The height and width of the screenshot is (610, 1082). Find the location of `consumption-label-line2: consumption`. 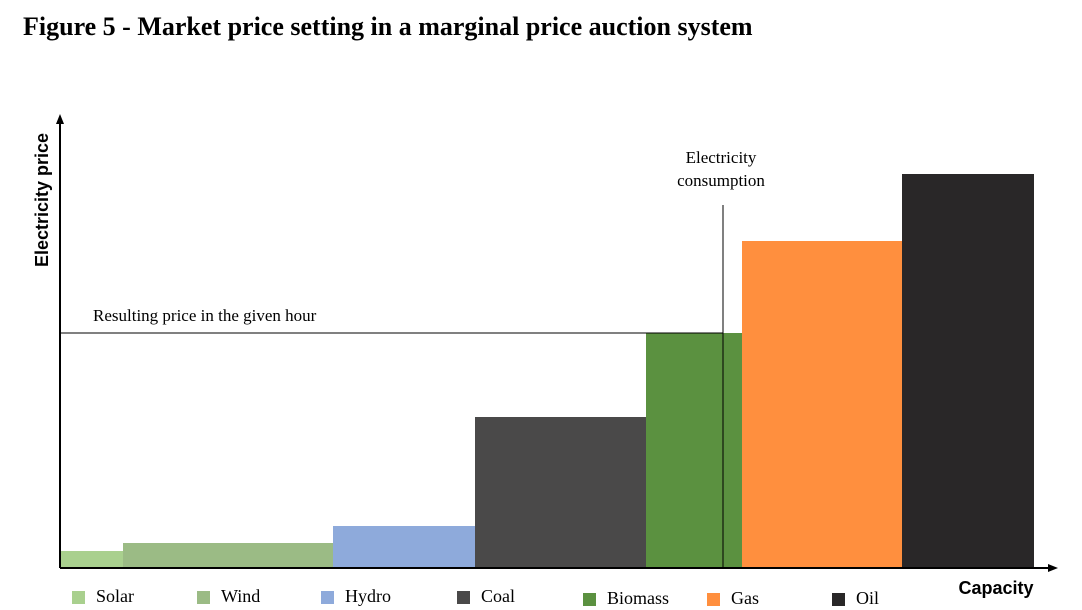

consumption-label-line2: consumption is located at coordinates (721, 180).